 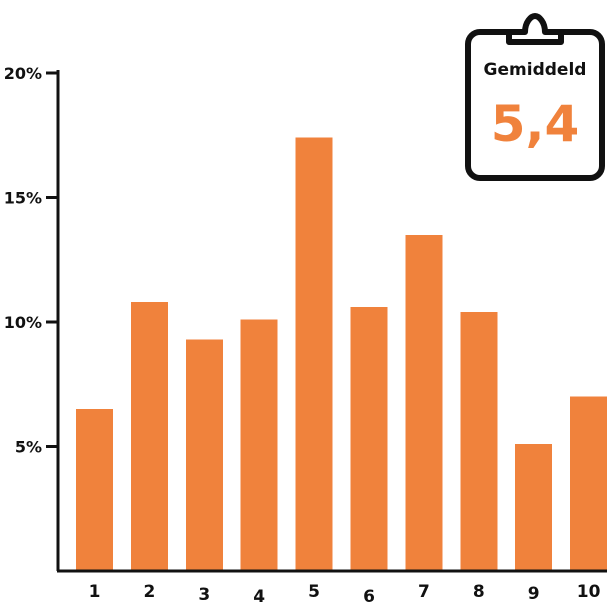 I want to click on y-tick-label: 15%, so click(x=23, y=198).